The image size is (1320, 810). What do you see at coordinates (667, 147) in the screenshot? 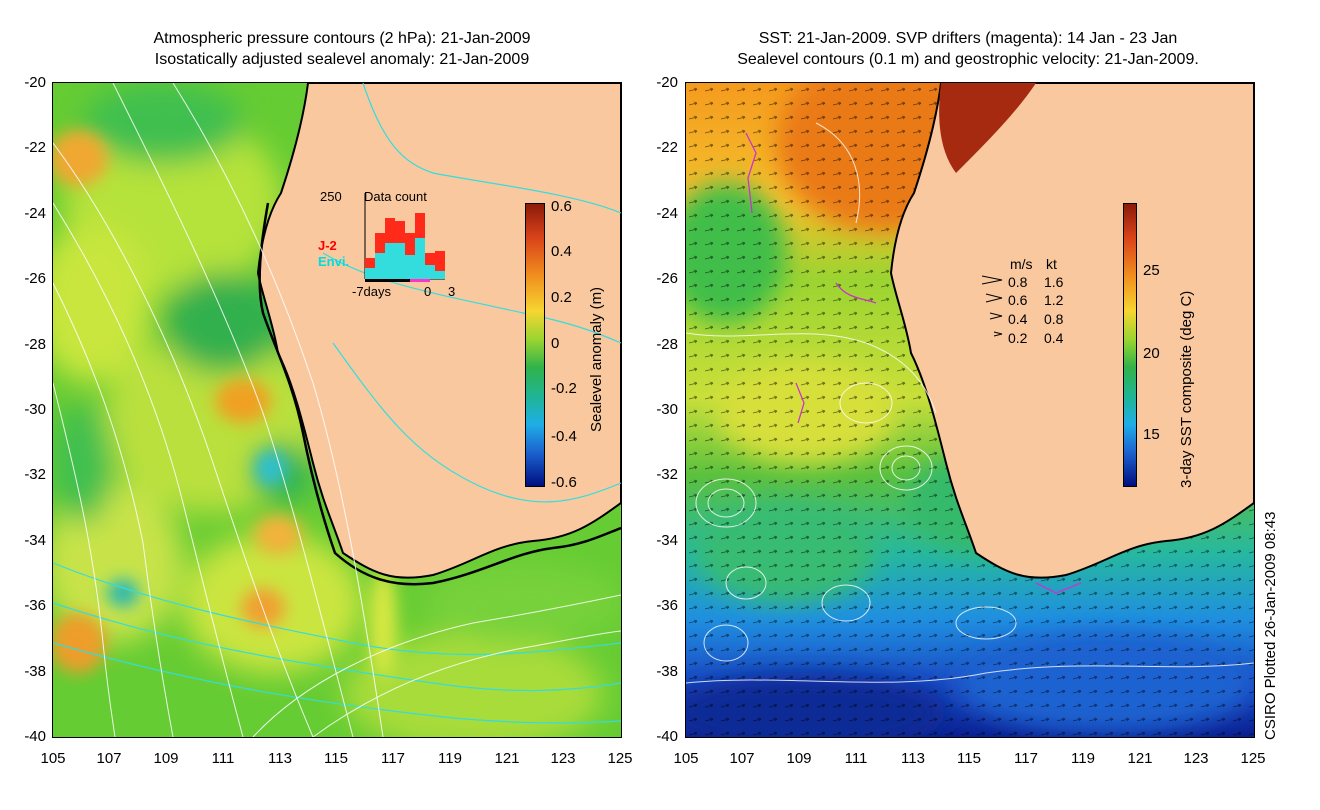
I see `right-ytick: -22` at bounding box center [667, 147].